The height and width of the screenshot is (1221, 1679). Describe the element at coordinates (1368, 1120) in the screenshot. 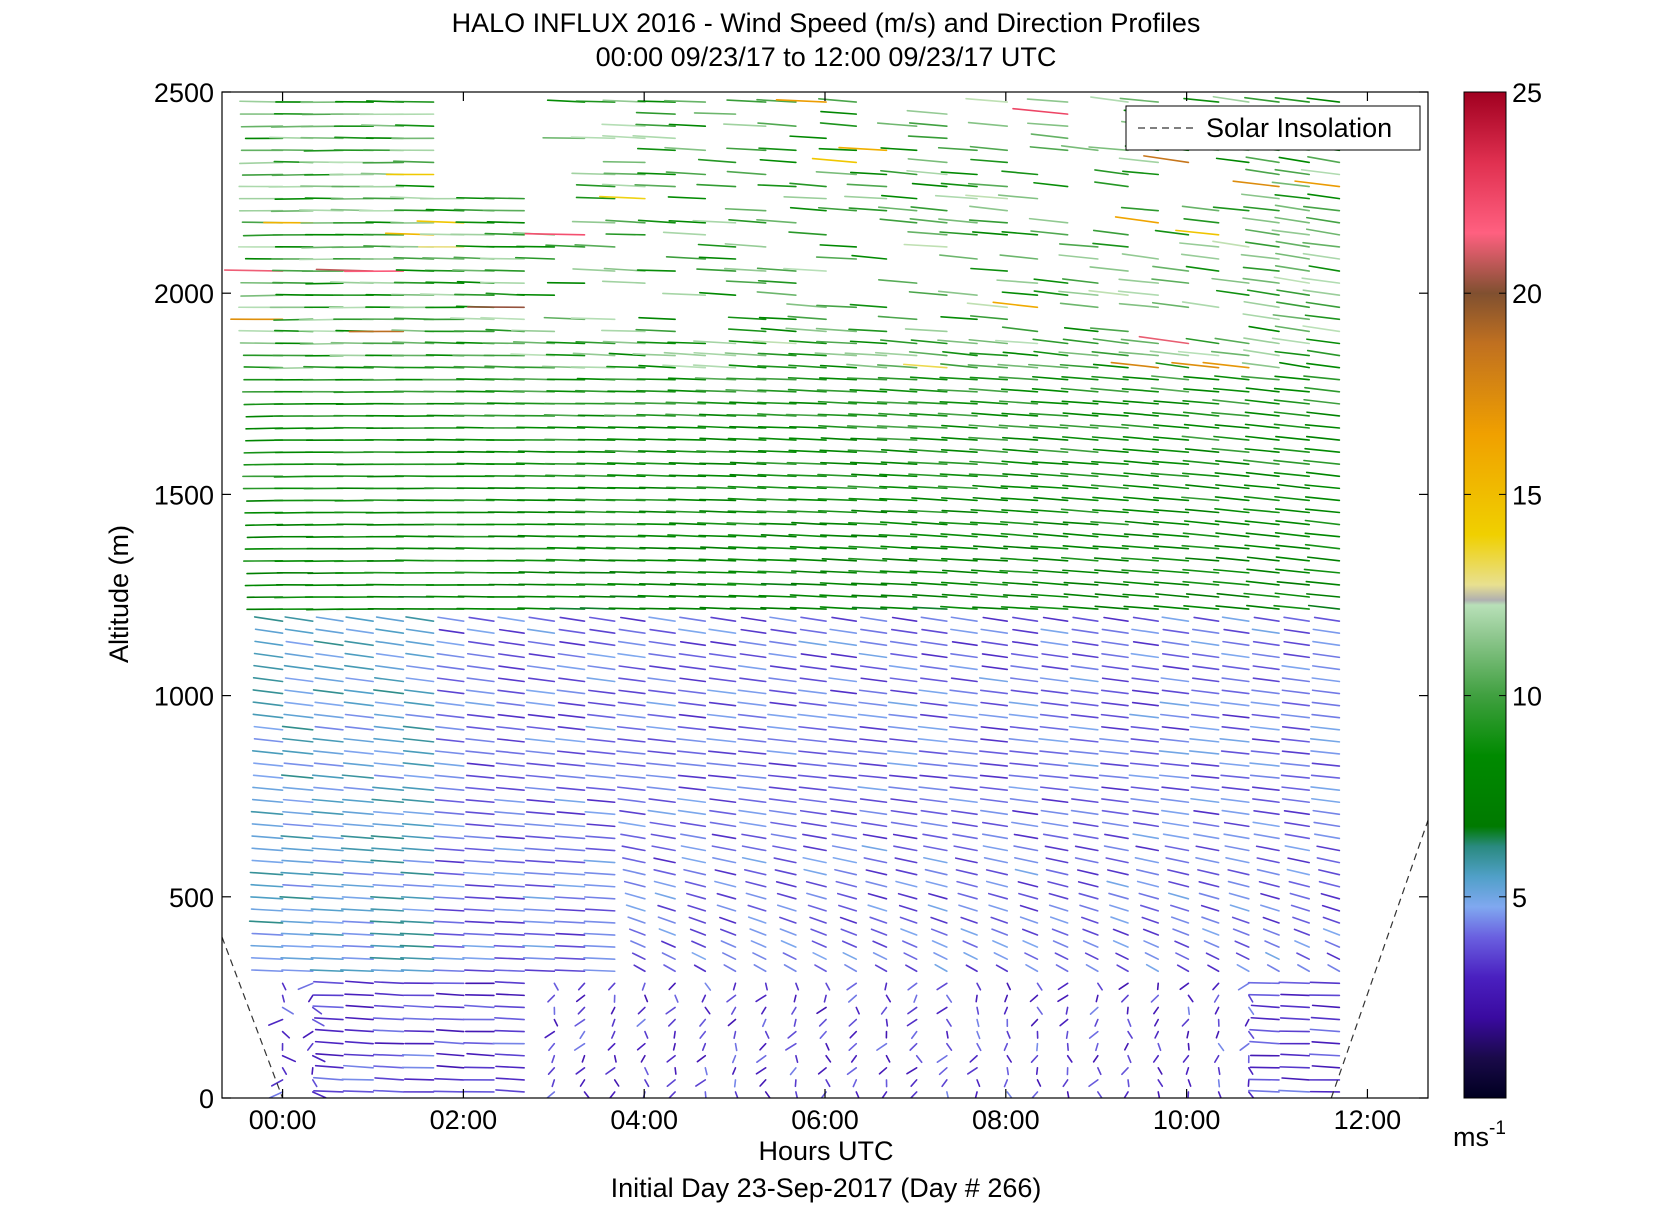

I see `x-tick-label: 12:00` at that location.